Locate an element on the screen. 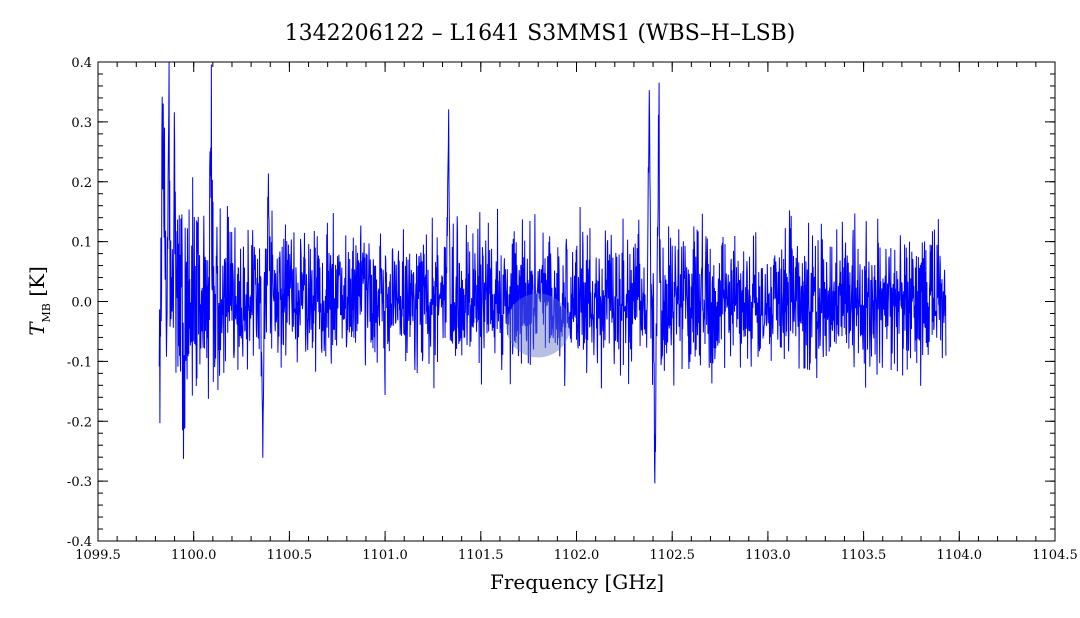 The height and width of the screenshot is (618, 1080). y-axis-unit: [K] is located at coordinates (37, 281).